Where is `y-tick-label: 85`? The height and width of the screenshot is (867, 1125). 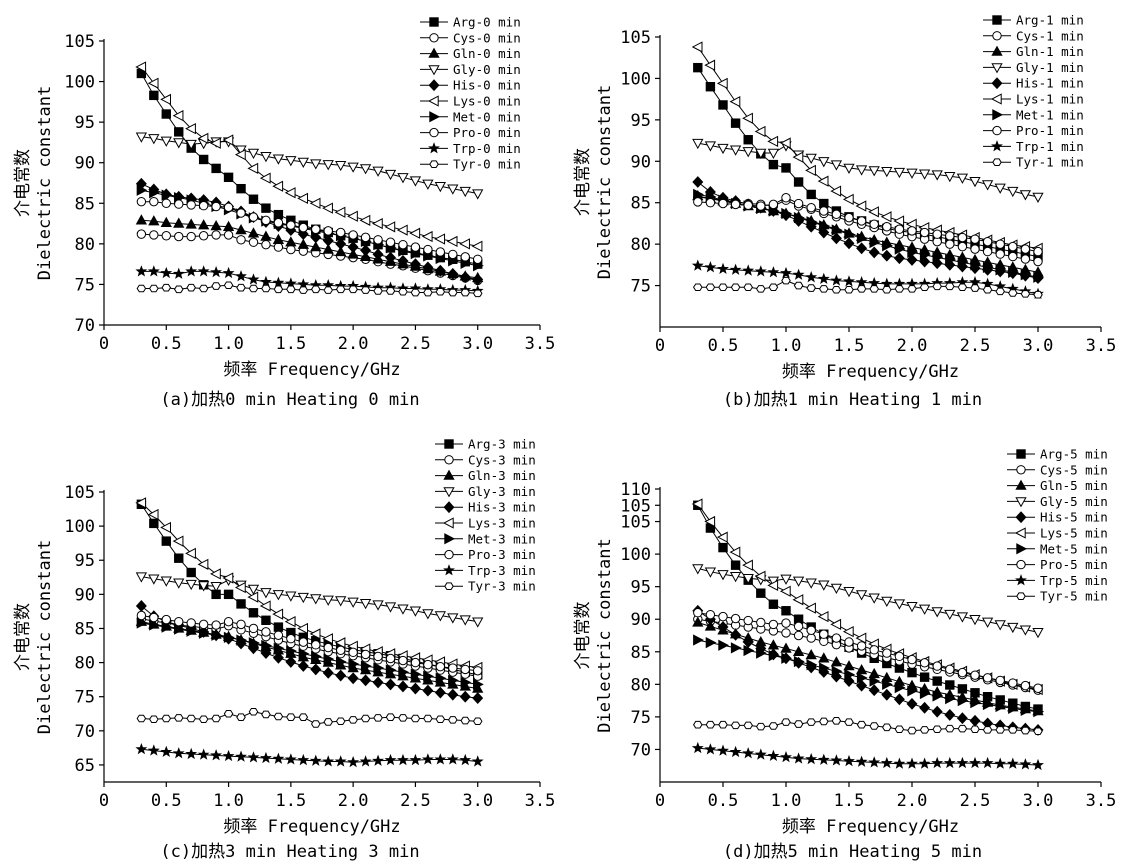
y-tick-label: 85 is located at coordinates (85, 204).